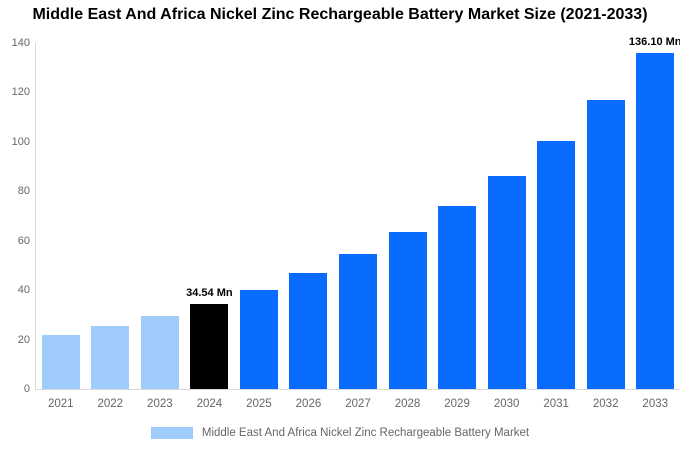 The image size is (680, 450). Describe the element at coordinates (407, 310) in the screenshot. I see `bar-2028` at that location.